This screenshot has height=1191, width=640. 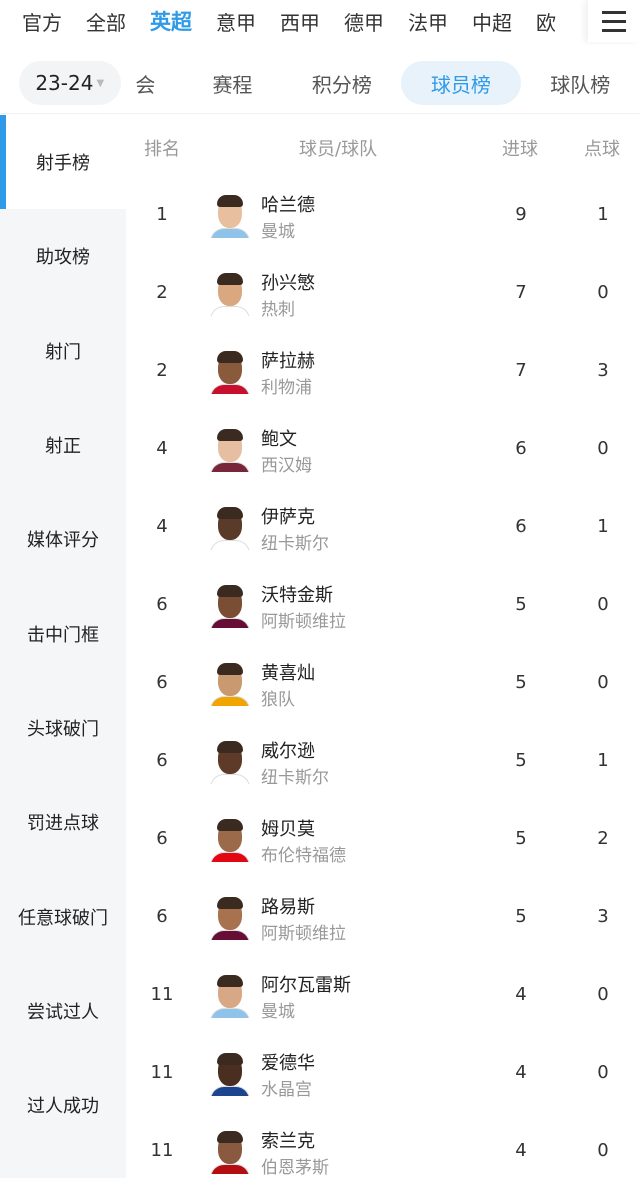 I want to click on player-name: 爱德华, so click(x=288, y=1063).